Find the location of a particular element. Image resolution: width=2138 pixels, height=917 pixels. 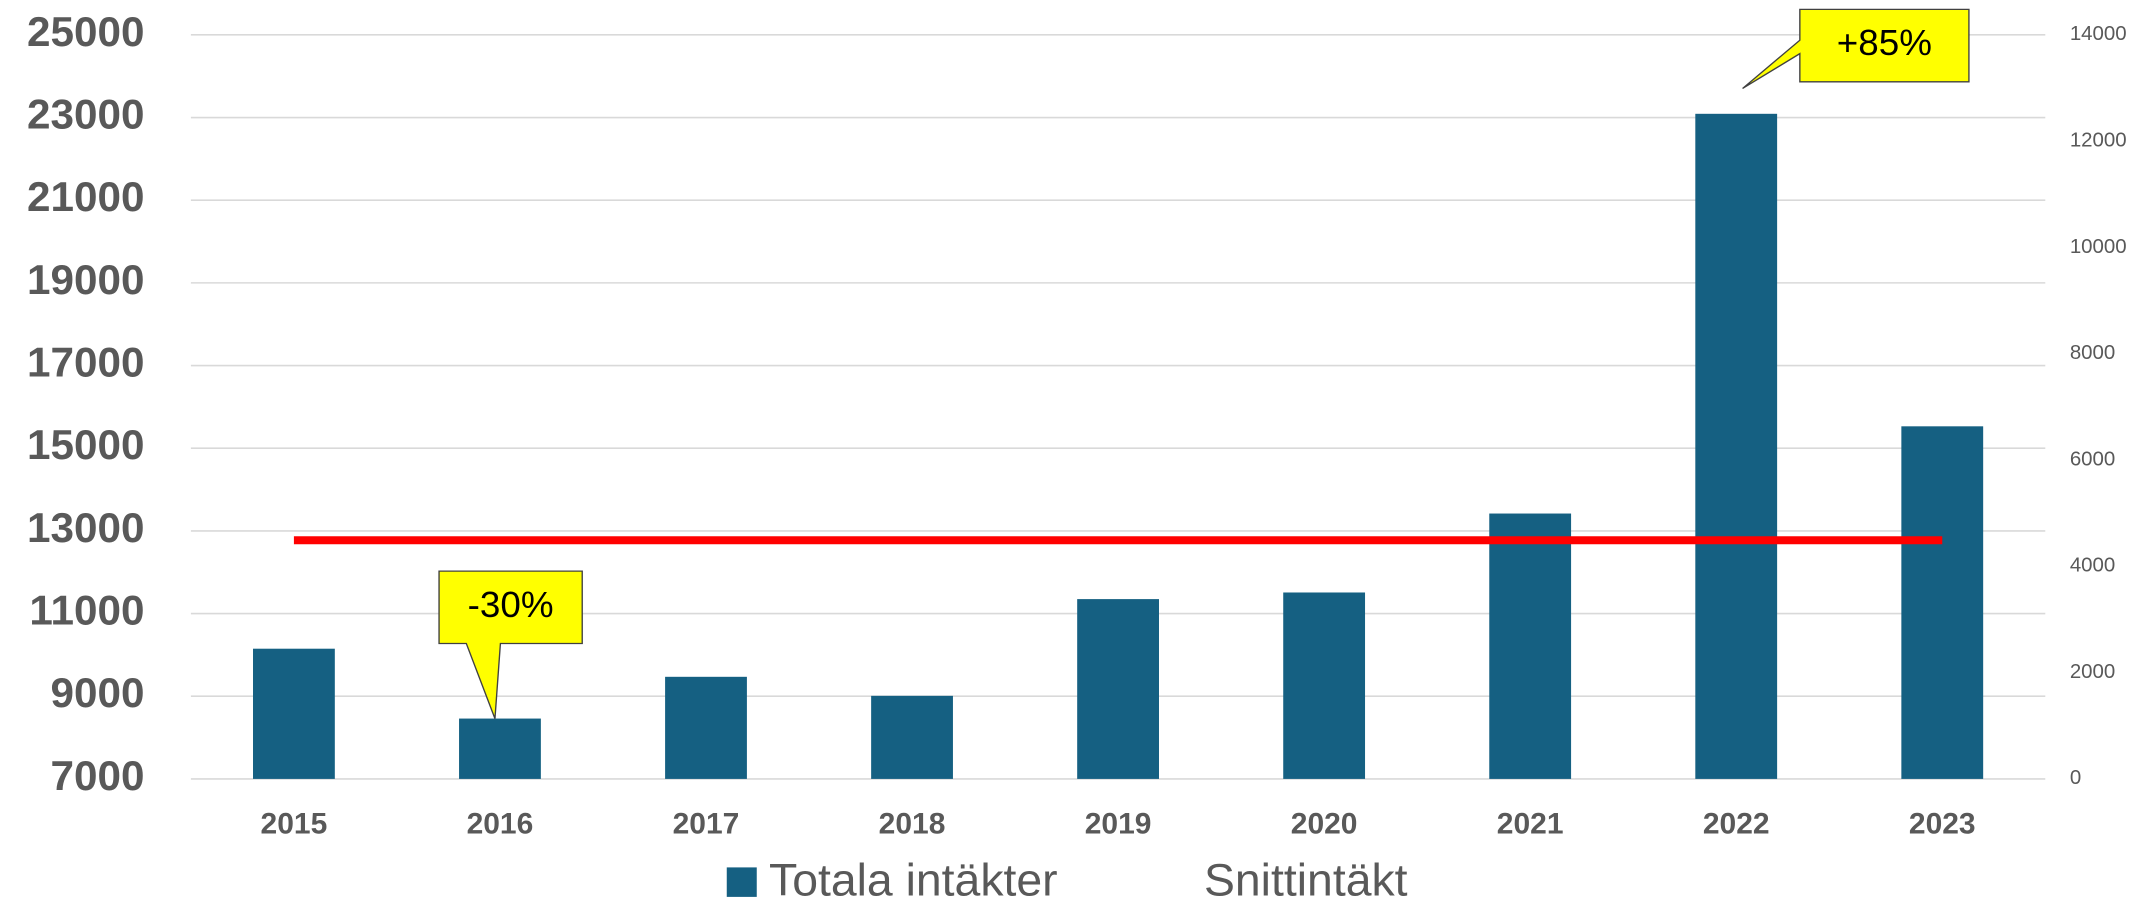

legend-label: Snittintäkt is located at coordinates (1306, 880).